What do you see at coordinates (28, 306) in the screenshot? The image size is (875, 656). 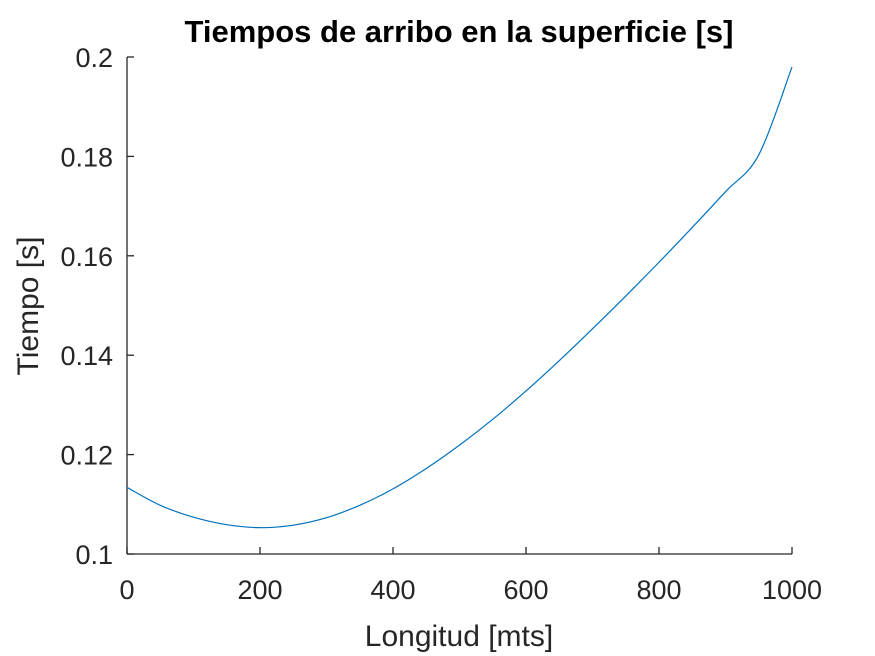 I see `y-axis-label: Tiempo [s]` at bounding box center [28, 306].